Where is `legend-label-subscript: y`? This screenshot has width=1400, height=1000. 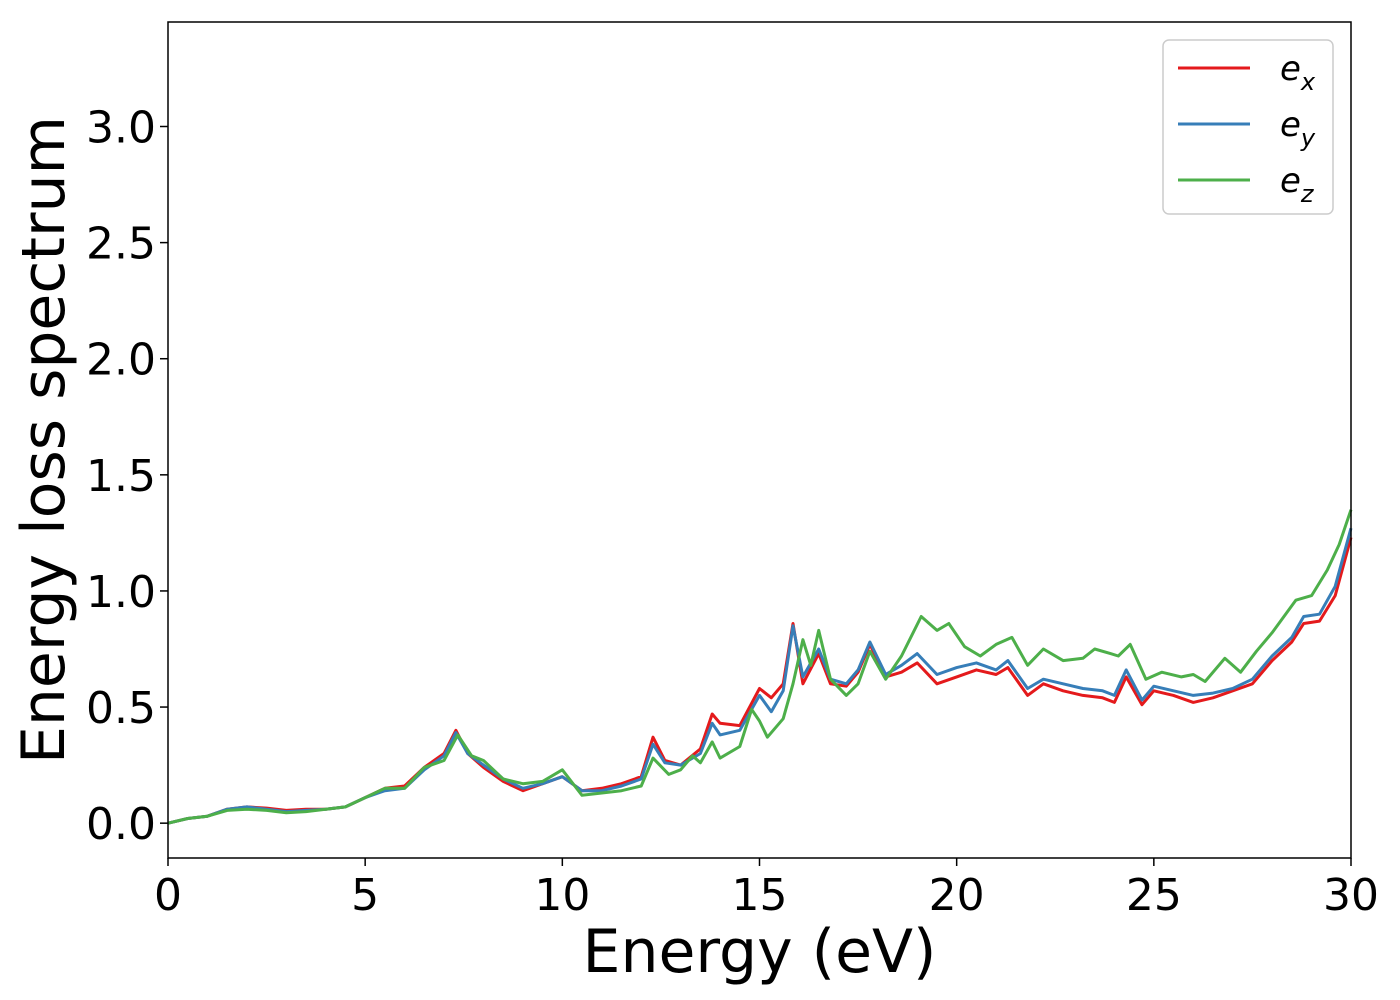
legend-label-subscript: y is located at coordinates (1308, 138).